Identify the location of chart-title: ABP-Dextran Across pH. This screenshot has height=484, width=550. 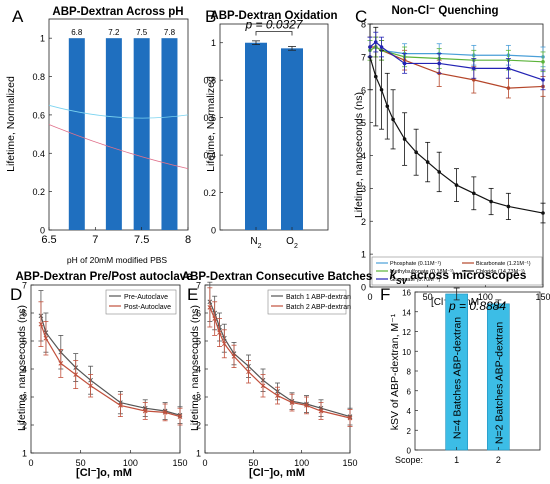
(117, 12).